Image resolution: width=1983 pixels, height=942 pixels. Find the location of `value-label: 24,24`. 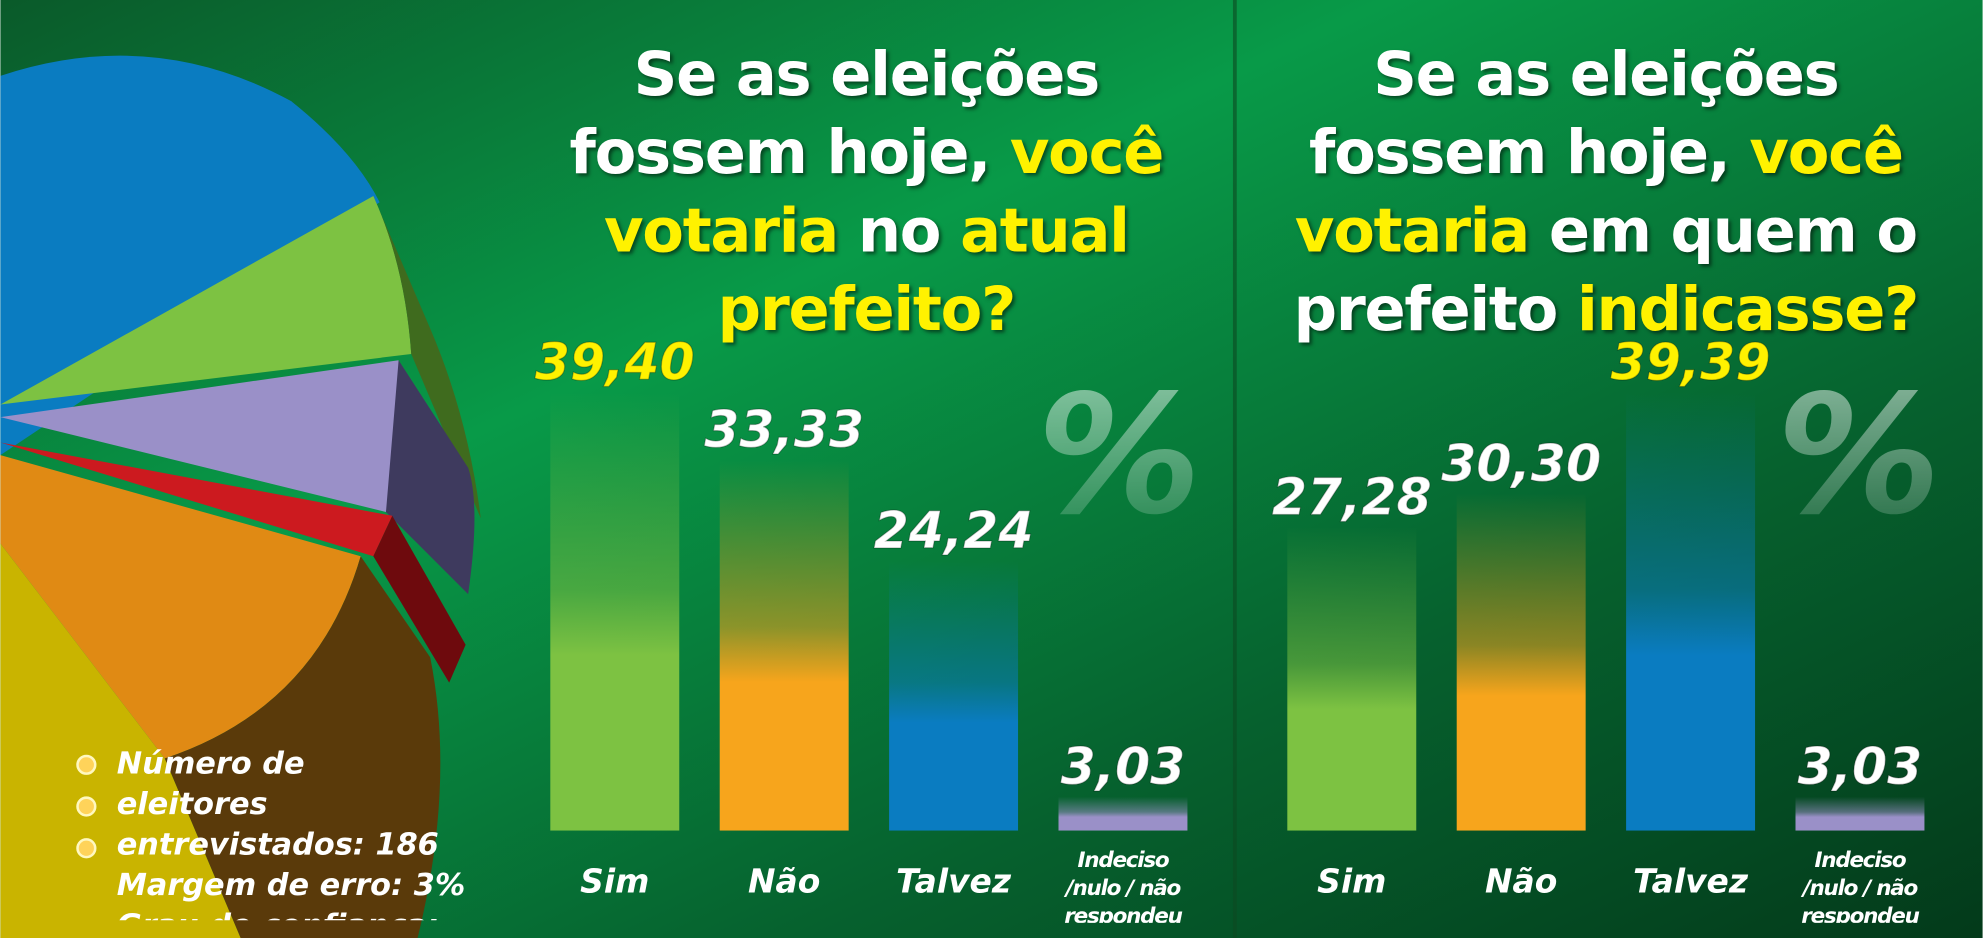

value-label: 24,24 is located at coordinates (954, 530).